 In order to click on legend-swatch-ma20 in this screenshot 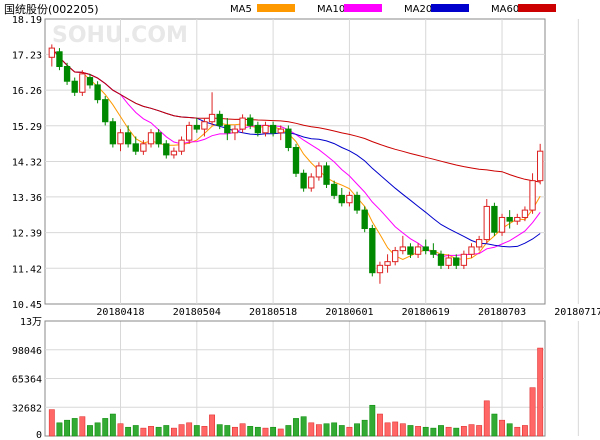, I will do `click(450, 8)`.